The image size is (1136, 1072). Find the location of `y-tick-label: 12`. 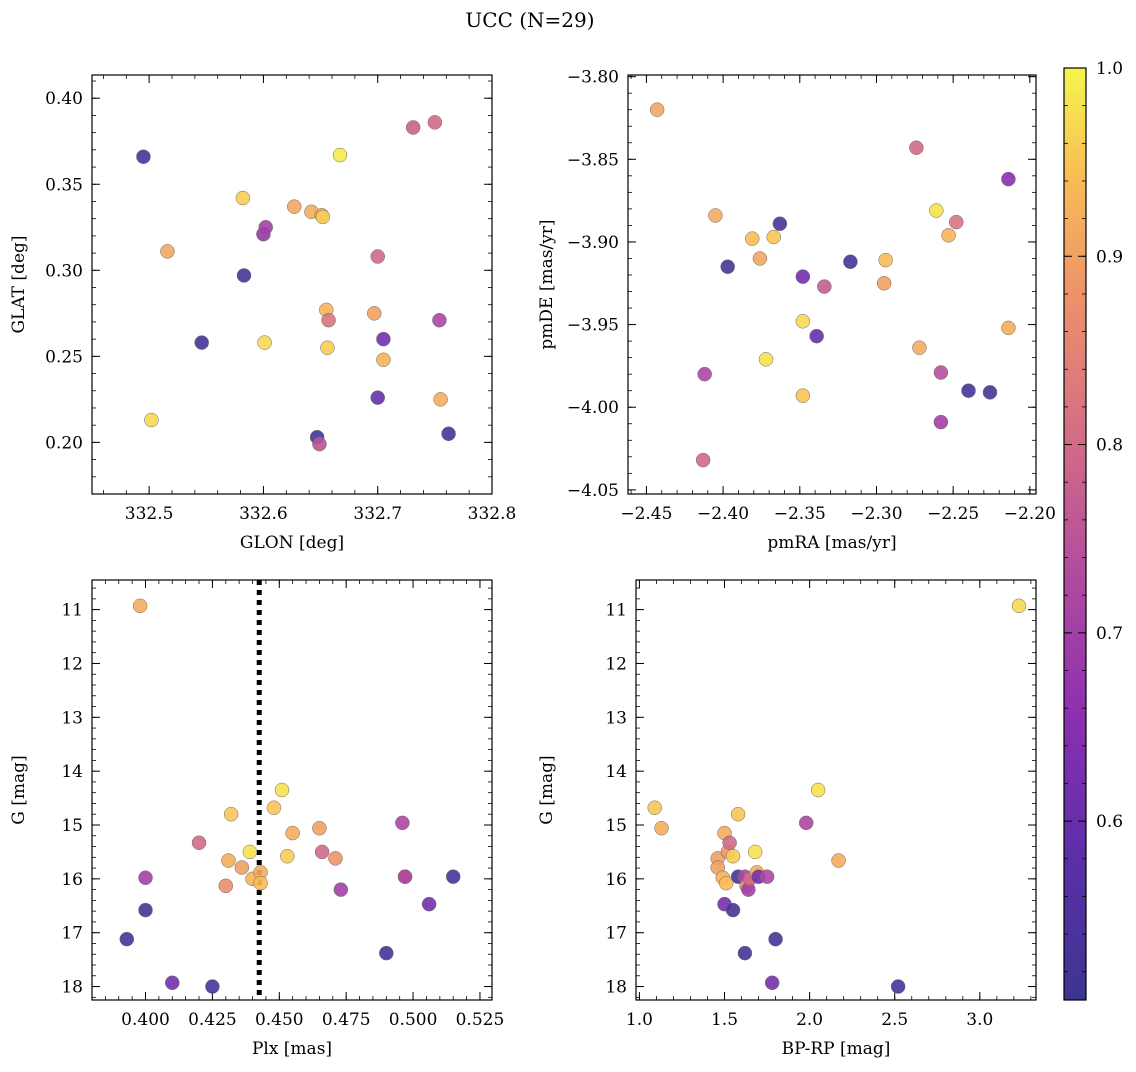

y-tick-label: 12 is located at coordinates (72, 664).